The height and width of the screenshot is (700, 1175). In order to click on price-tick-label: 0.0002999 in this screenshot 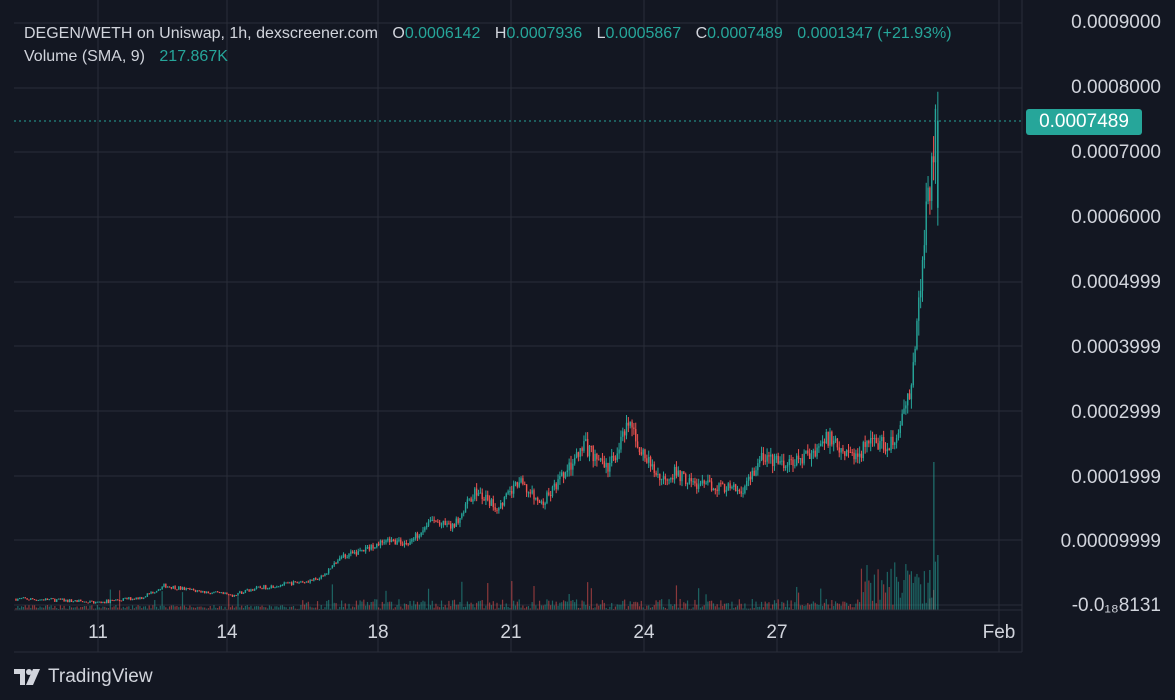, I will do `click(1116, 412)`.